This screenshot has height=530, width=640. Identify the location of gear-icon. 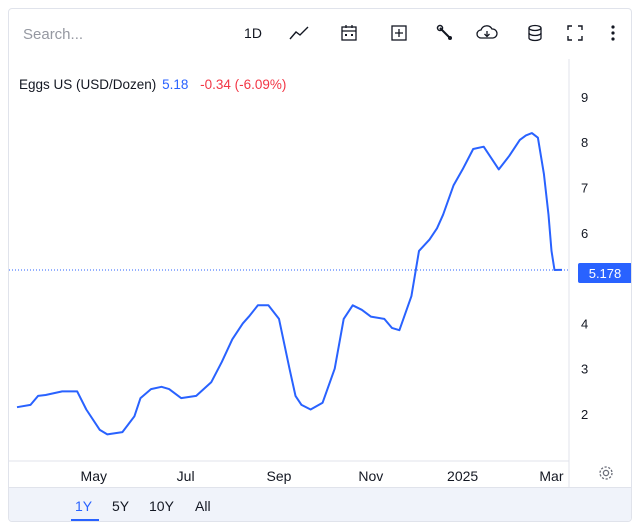
(606, 475).